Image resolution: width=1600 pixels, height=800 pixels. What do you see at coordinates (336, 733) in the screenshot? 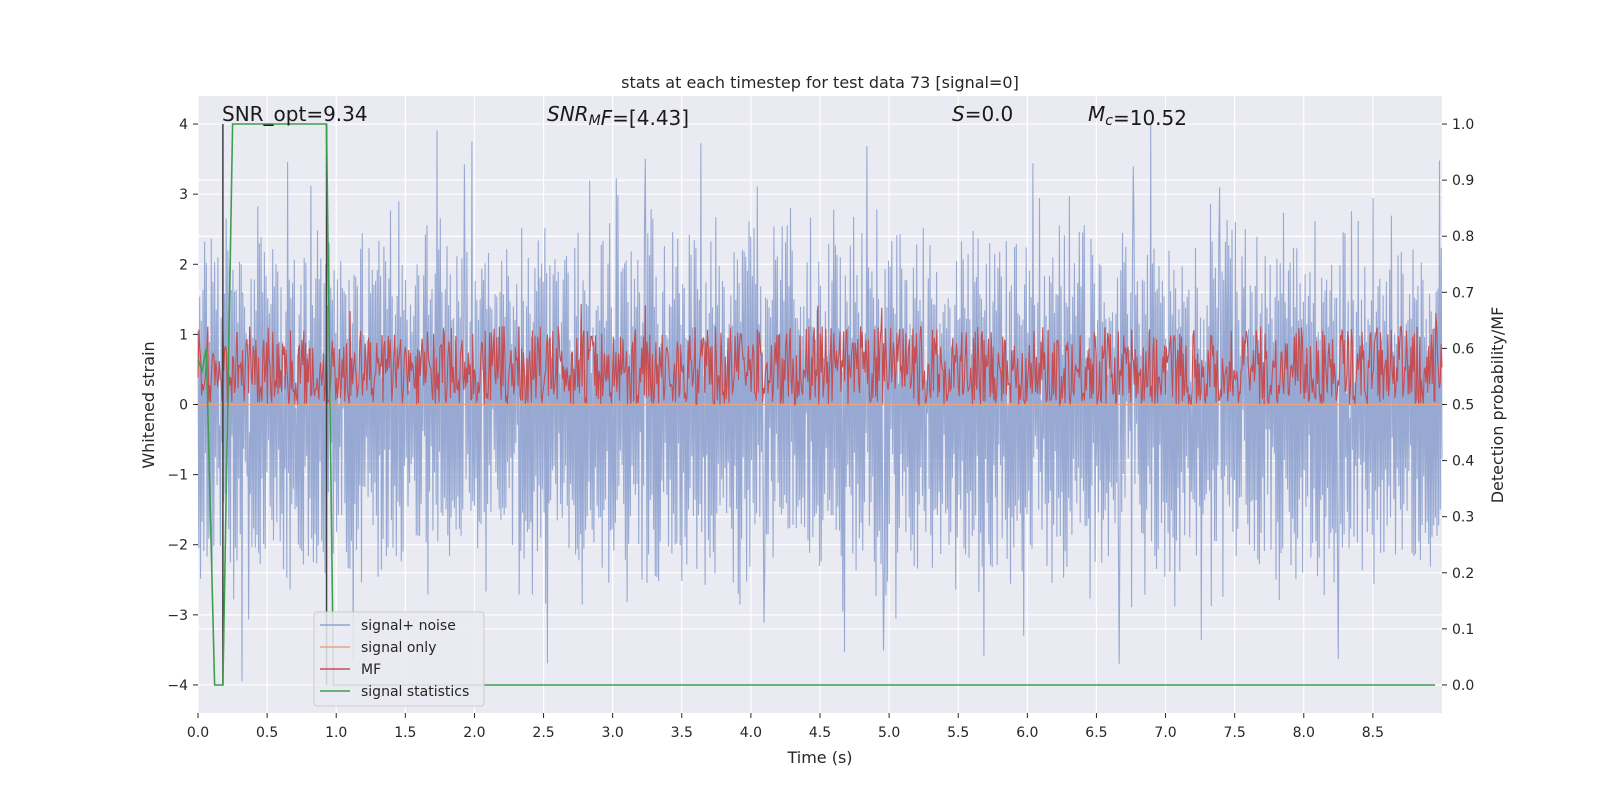
I see `x-tick-label: 1.0` at bounding box center [336, 733].